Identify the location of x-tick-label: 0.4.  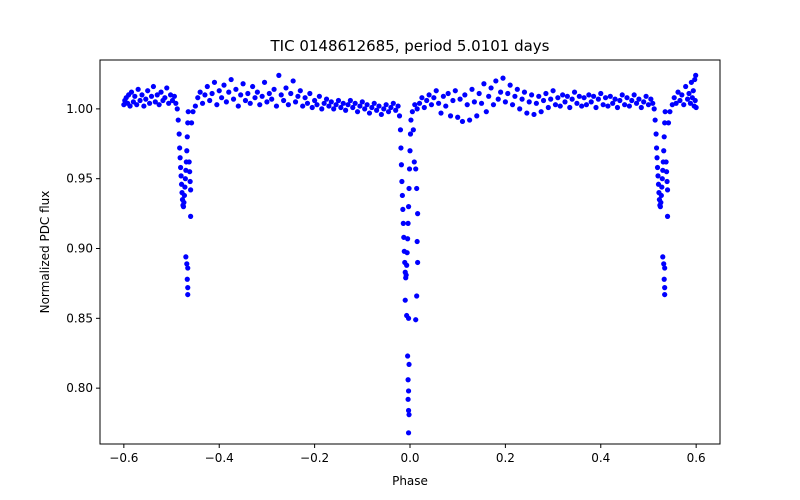
(600, 458).